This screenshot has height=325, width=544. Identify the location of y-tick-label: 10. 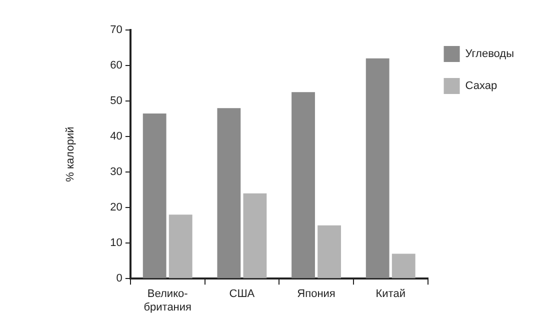
(116, 243).